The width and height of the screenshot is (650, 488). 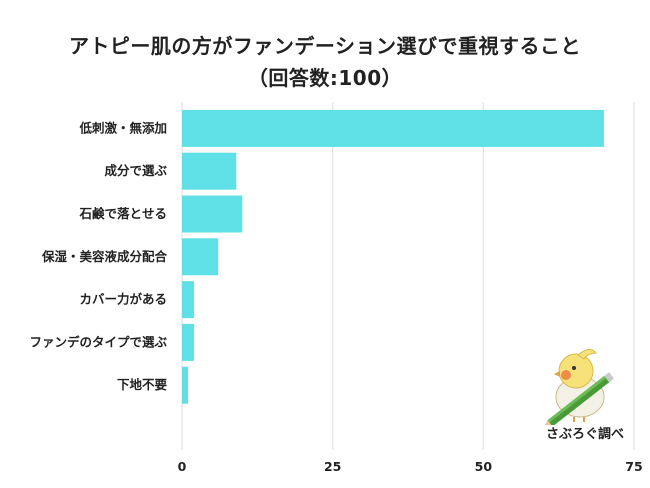 I want to click on category-label-6: 下地不要, so click(x=142, y=384).